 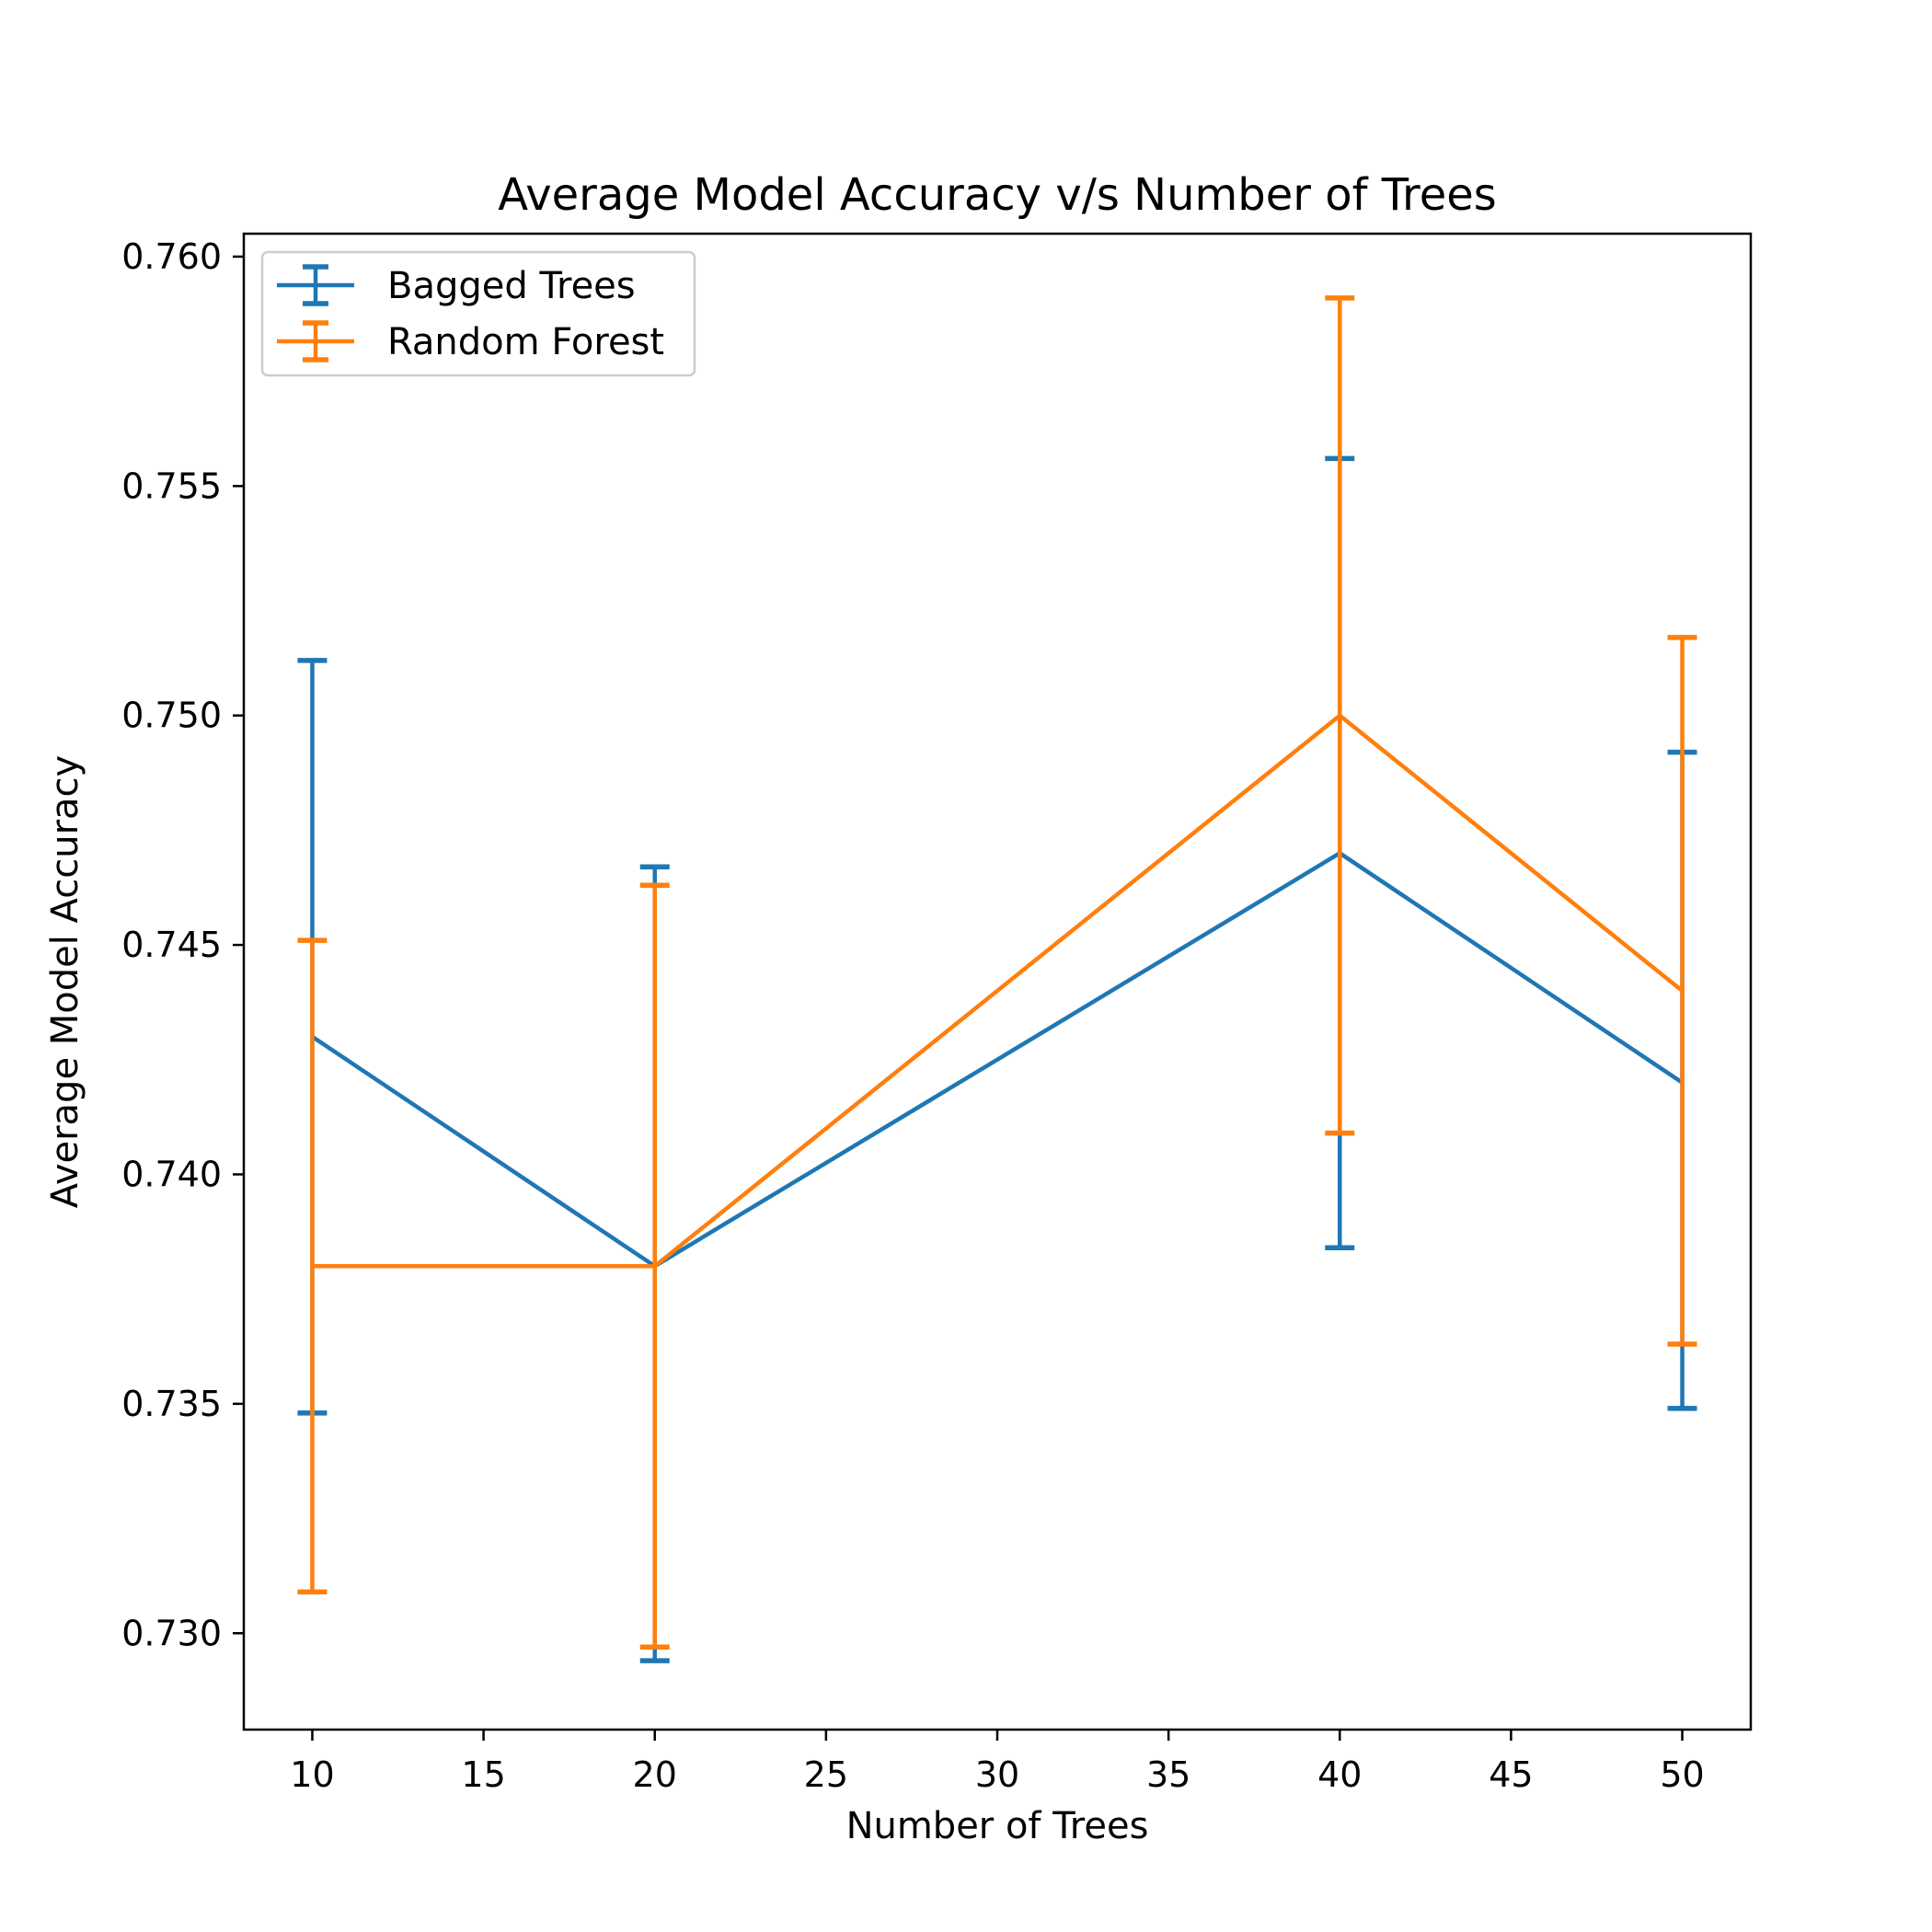 I want to click on legend-label-random-forest: Random Forest, so click(x=525, y=342).